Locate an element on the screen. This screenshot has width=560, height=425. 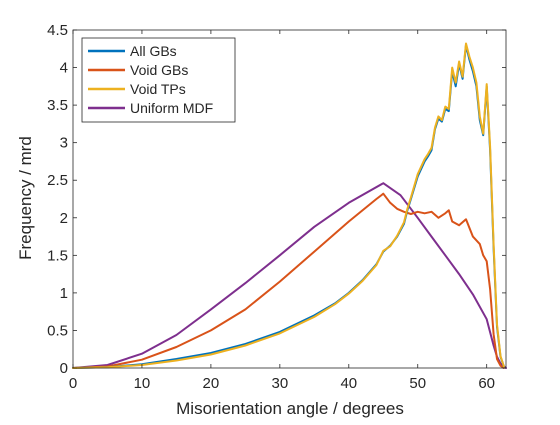
legend-label: Void GBs is located at coordinates (159, 70).